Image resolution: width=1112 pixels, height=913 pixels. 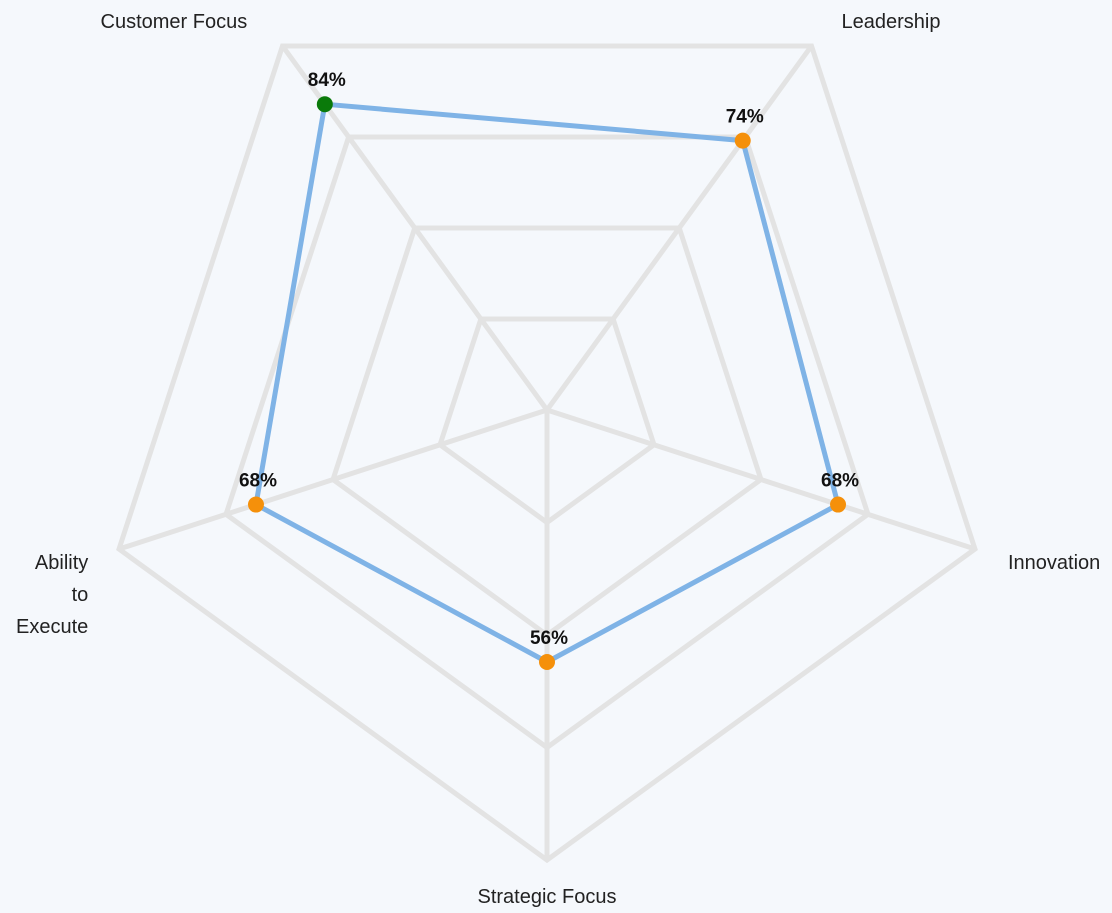 I want to click on category-label: Leadership, so click(x=891, y=22).